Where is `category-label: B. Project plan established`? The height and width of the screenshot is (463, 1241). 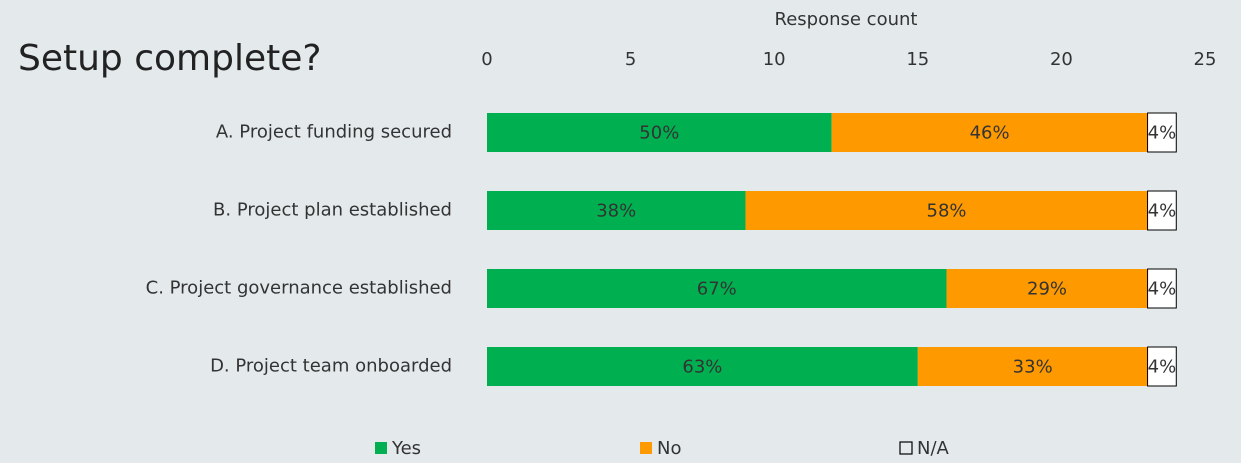
category-label: B. Project plan established is located at coordinates (332, 210).